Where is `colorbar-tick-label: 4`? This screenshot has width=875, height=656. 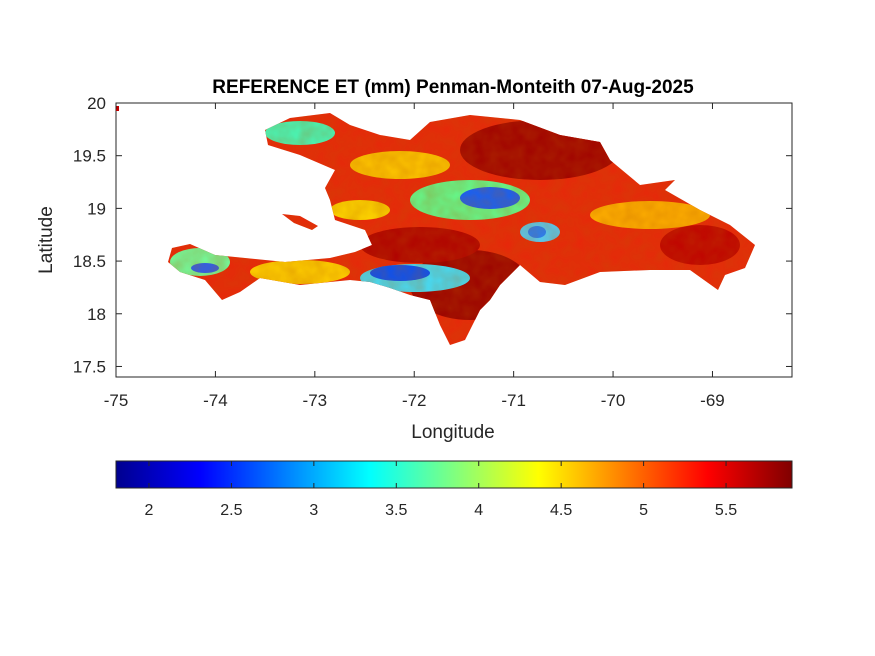
colorbar-tick-label: 4 is located at coordinates (478, 510).